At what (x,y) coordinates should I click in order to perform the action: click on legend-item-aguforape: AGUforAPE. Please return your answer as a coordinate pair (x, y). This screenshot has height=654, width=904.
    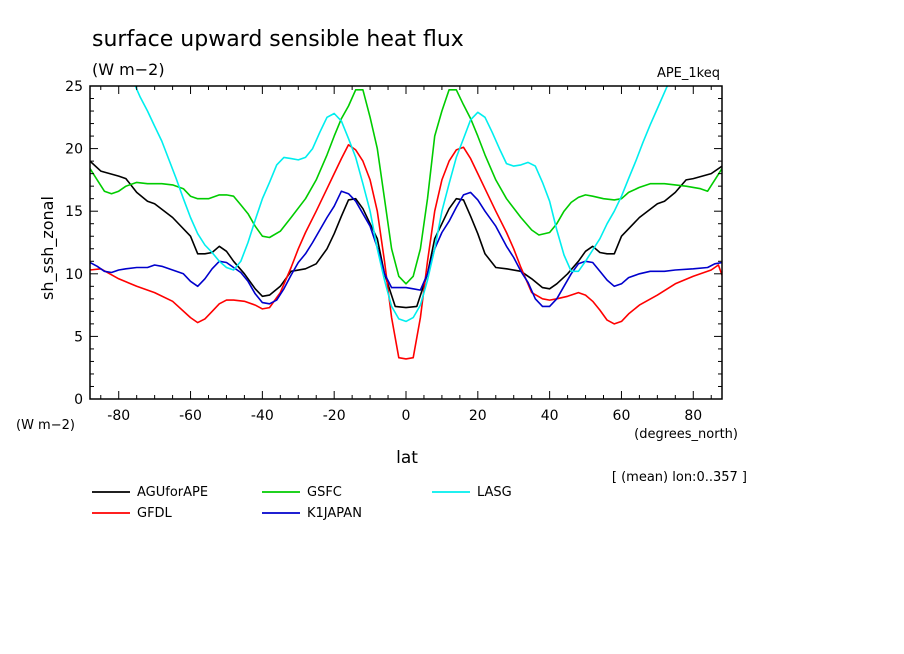
    Looking at the image, I should click on (150, 492).